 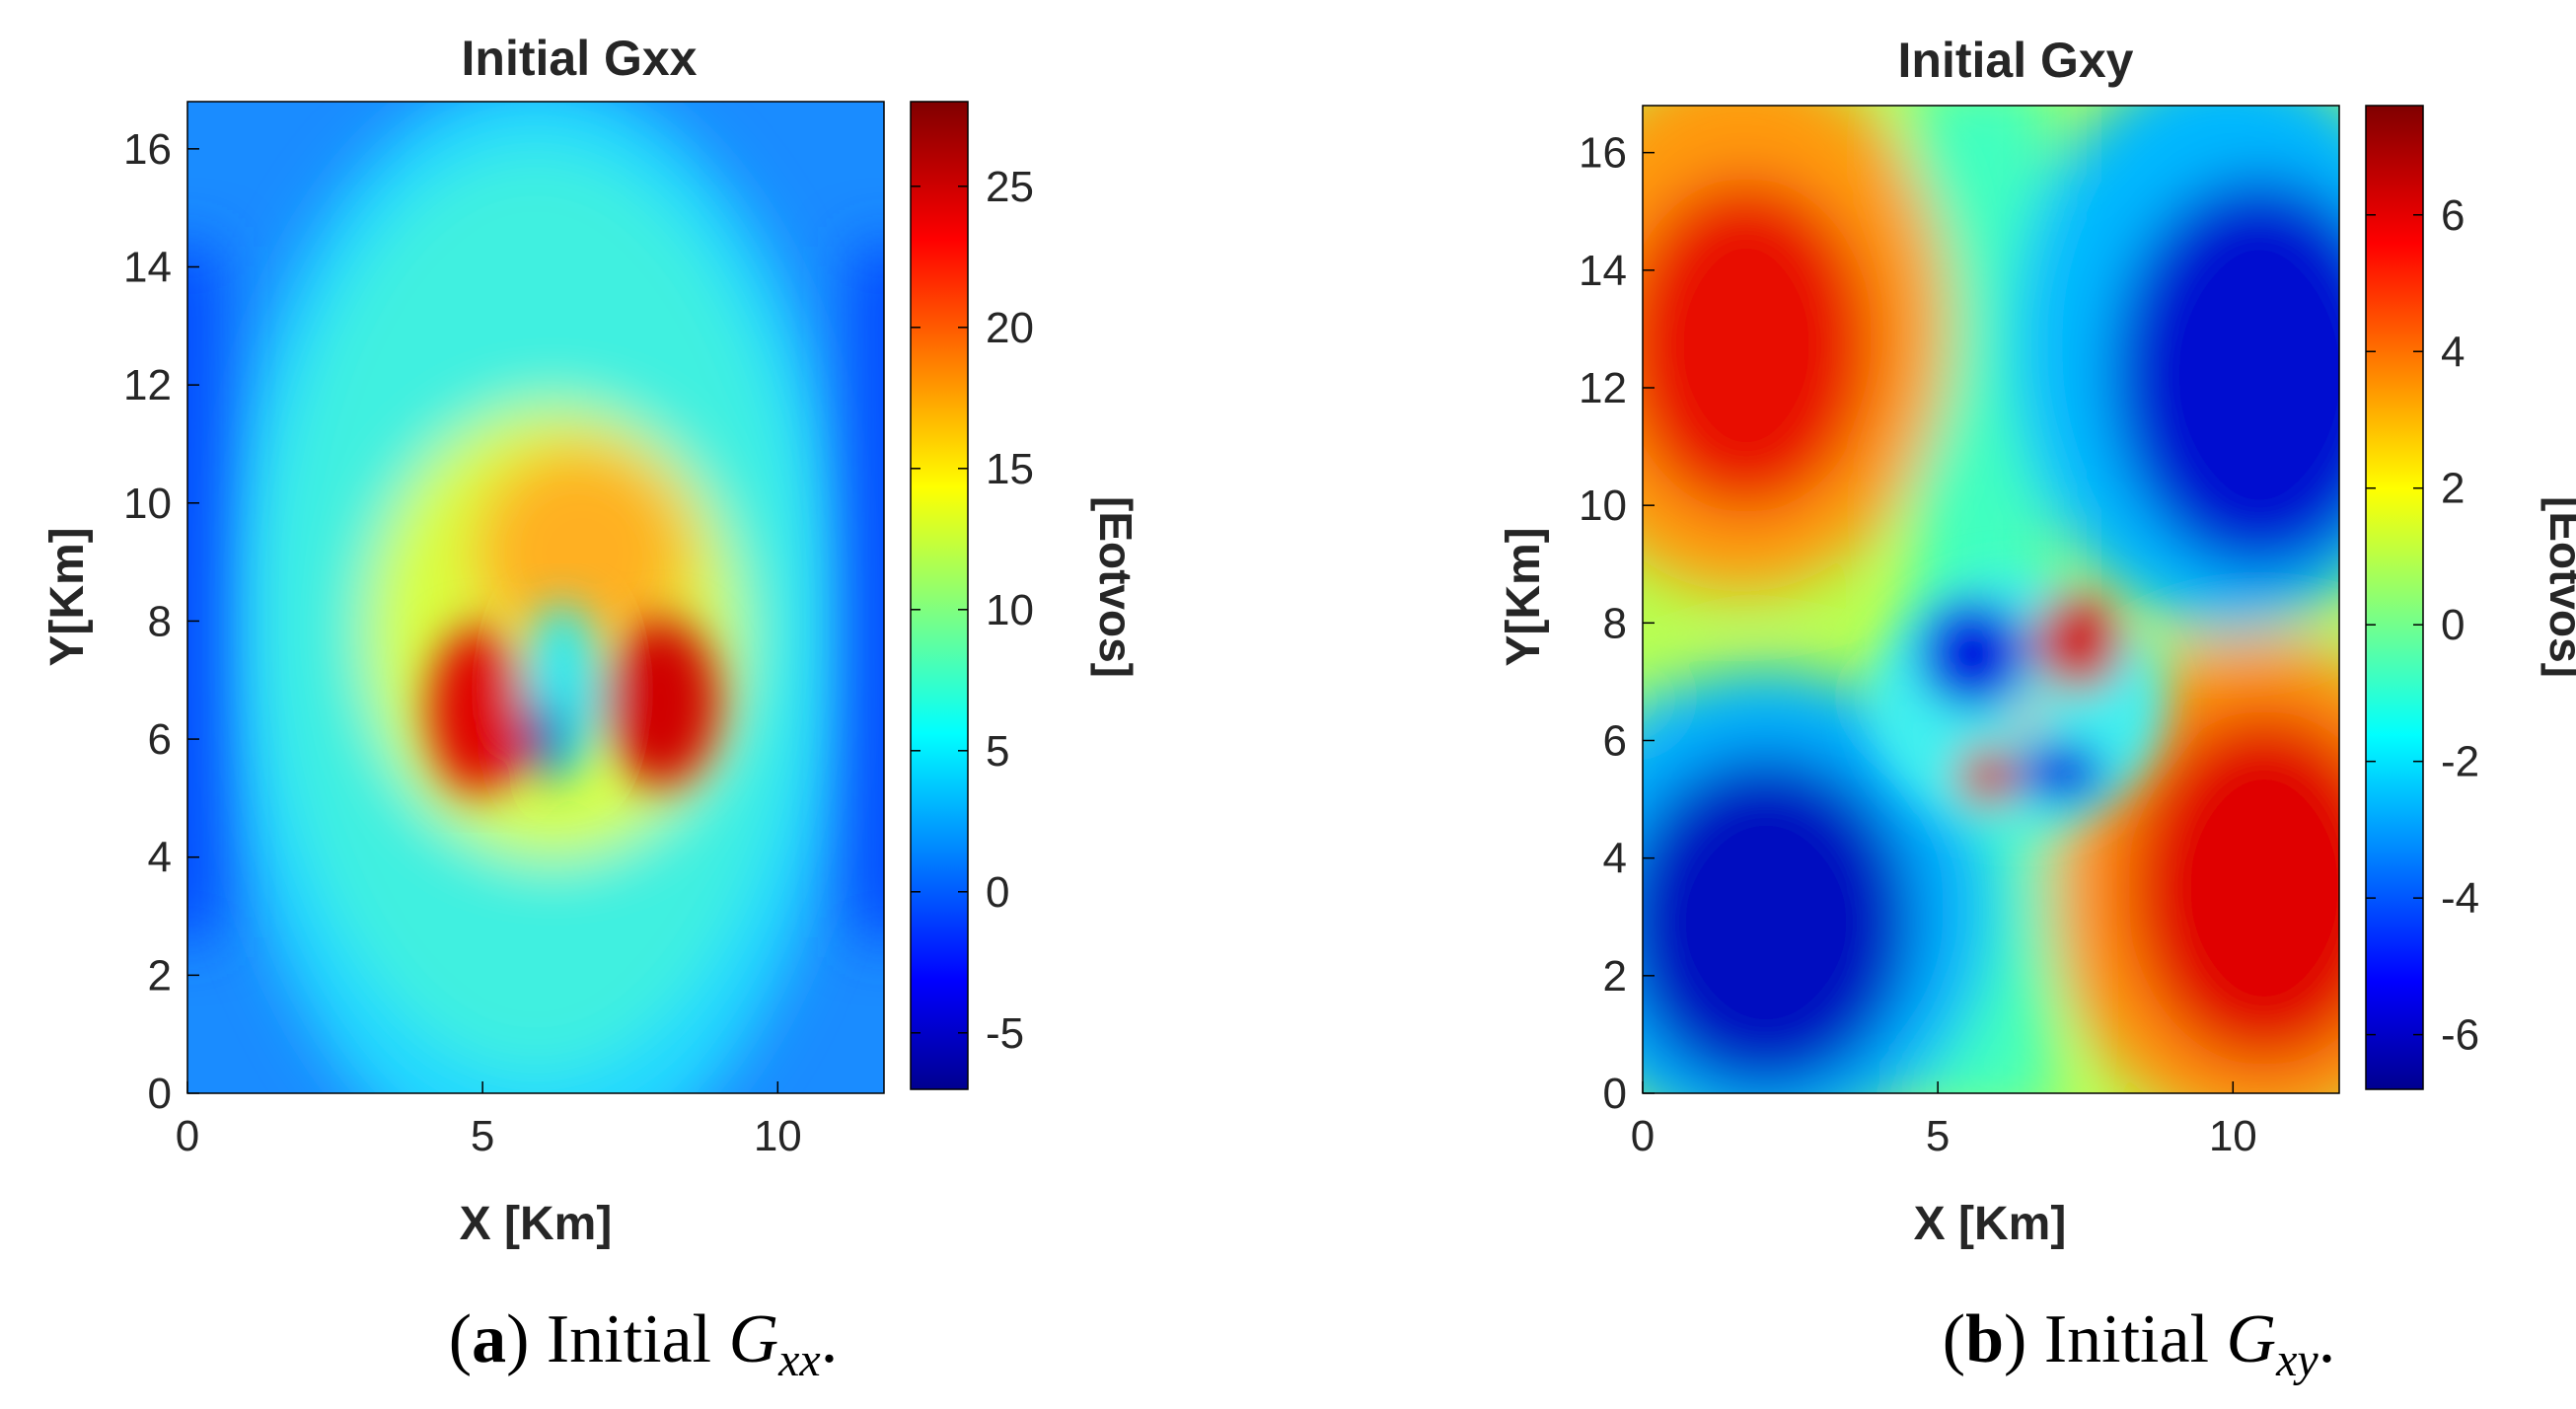 What do you see at coordinates (778, 1136) in the screenshot?
I see `panel-a-xtick-label: 10` at bounding box center [778, 1136].